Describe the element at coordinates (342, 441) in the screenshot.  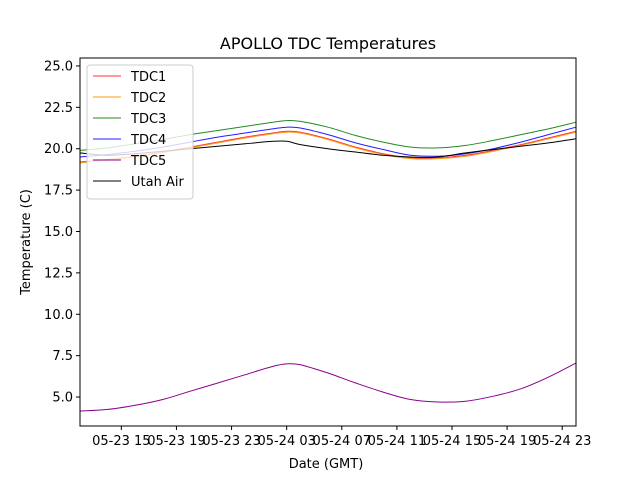
I see `x-tick-label: 05-24 07` at that location.